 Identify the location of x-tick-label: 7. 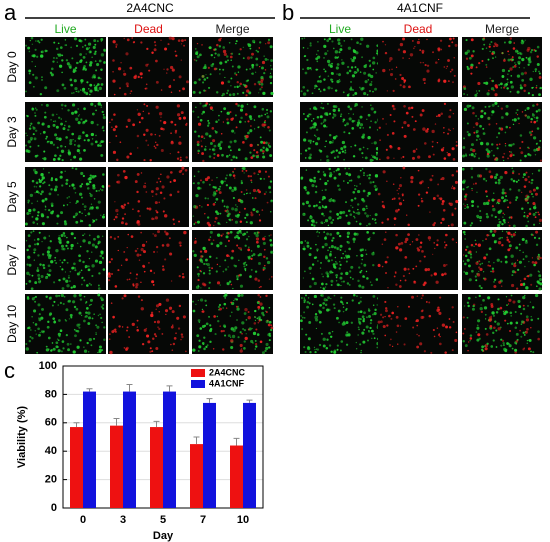
(203, 520).